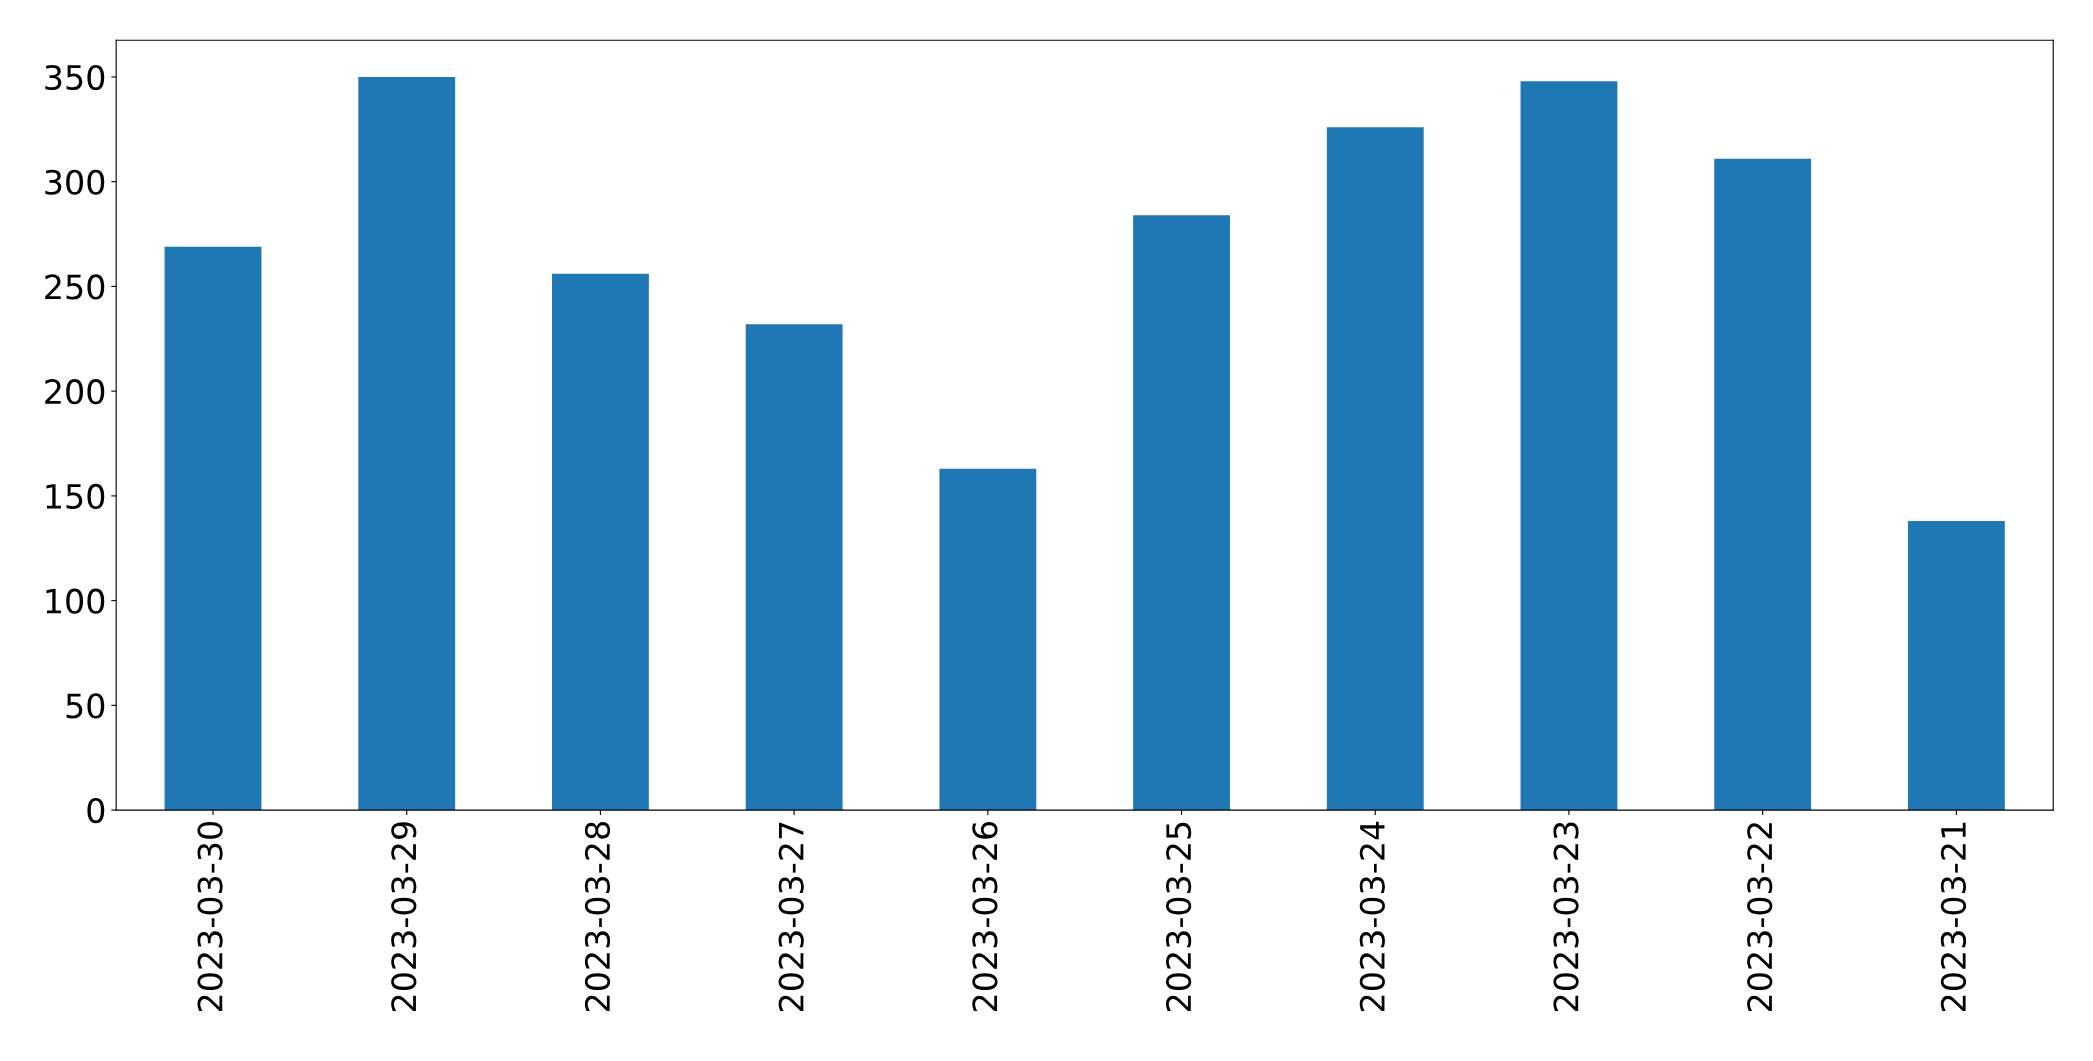  Describe the element at coordinates (1372, 916) in the screenshot. I see `x-tick-label: 2023-03-24` at that location.